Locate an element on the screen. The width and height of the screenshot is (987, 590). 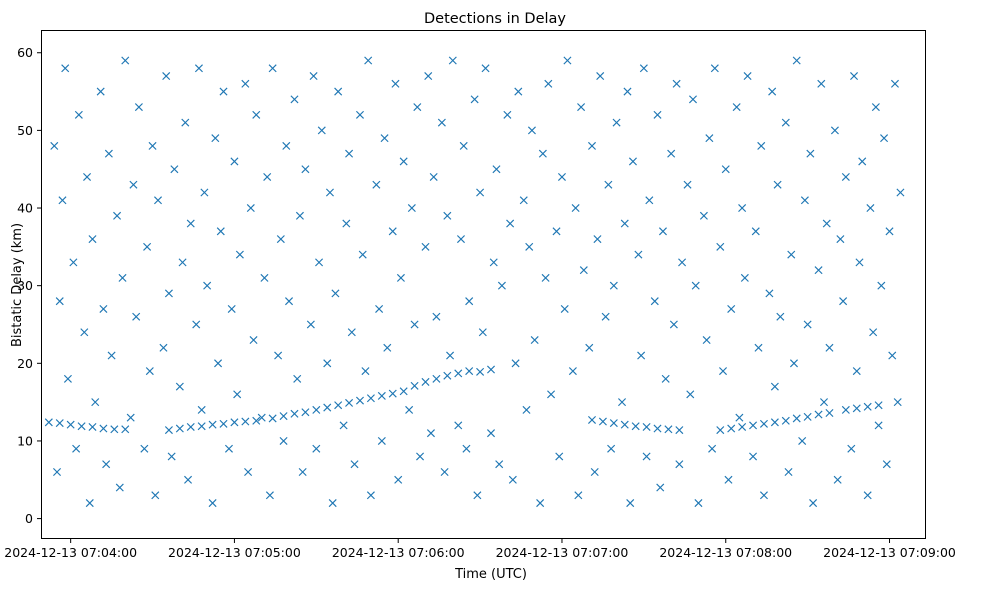
y-axis: 0 10 20 30 40 50 60 is located at coordinates (29, 285).